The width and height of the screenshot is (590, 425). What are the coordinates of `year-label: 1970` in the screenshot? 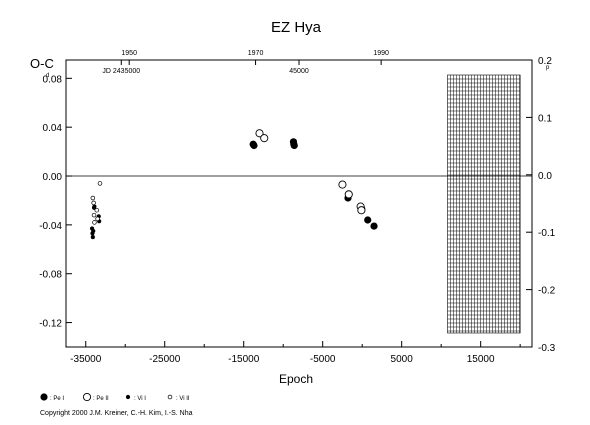 It's located at (256, 53).